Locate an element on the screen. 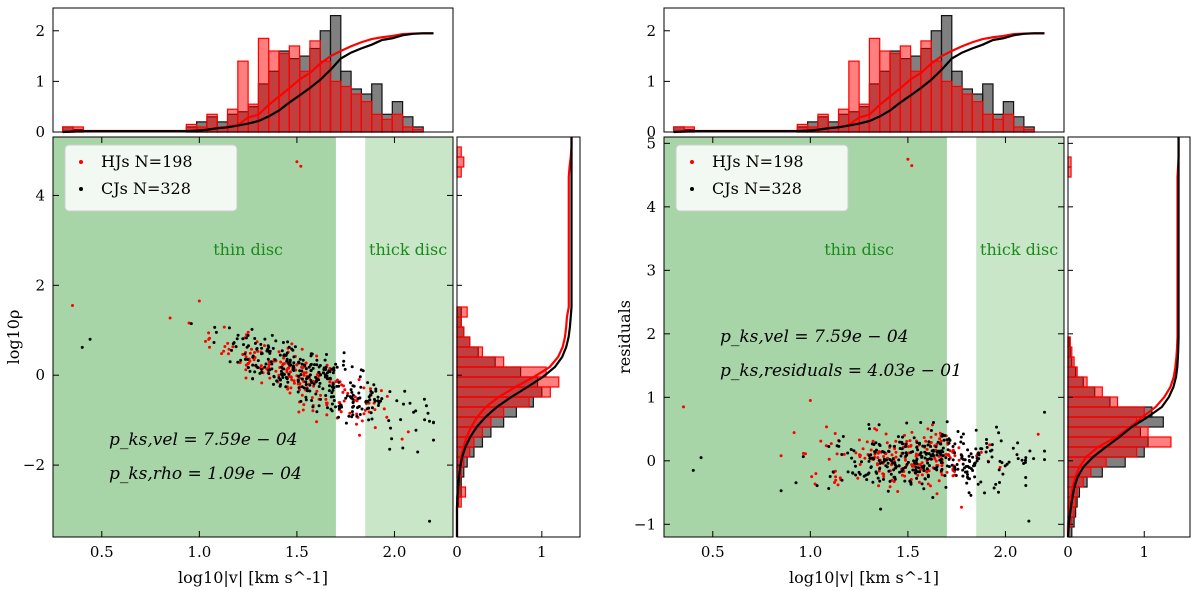  top-hist-frame is located at coordinates (253, 70).